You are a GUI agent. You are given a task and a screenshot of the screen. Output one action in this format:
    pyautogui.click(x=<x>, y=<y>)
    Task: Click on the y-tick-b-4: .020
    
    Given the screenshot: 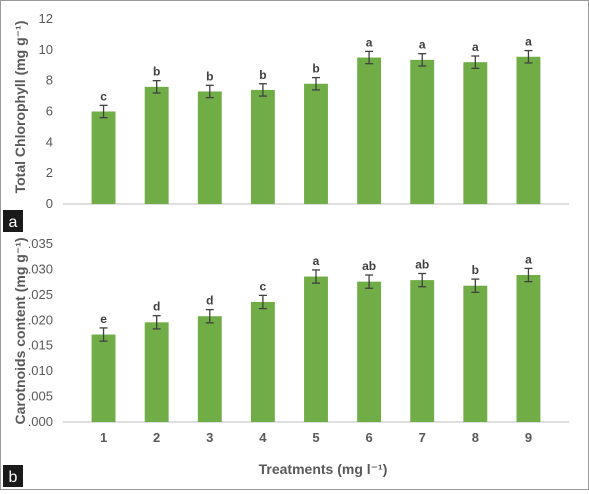 What is the action you would take?
    pyautogui.click(x=40, y=319)
    